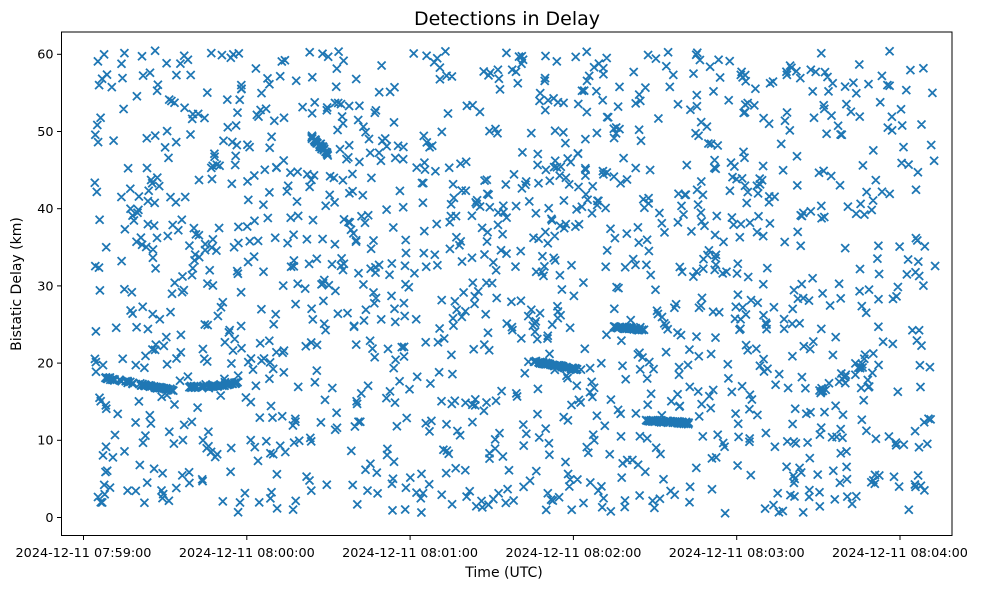 The image size is (981, 590). Describe the element at coordinates (900, 553) in the screenshot. I see `x-tick-label: 2024-12-11 08:04:00` at that location.